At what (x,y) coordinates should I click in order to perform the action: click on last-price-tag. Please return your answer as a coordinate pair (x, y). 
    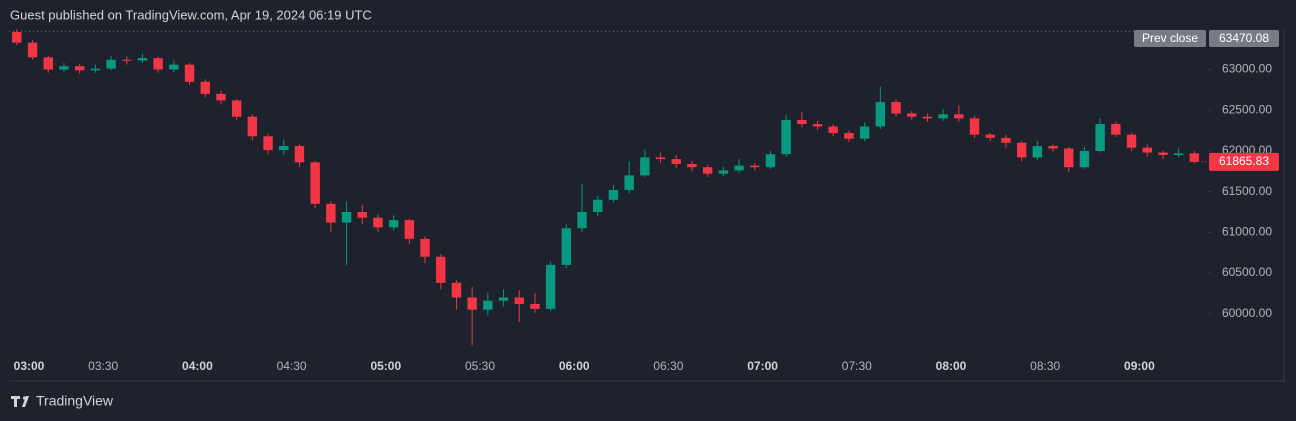
    Looking at the image, I should click on (1244, 161).